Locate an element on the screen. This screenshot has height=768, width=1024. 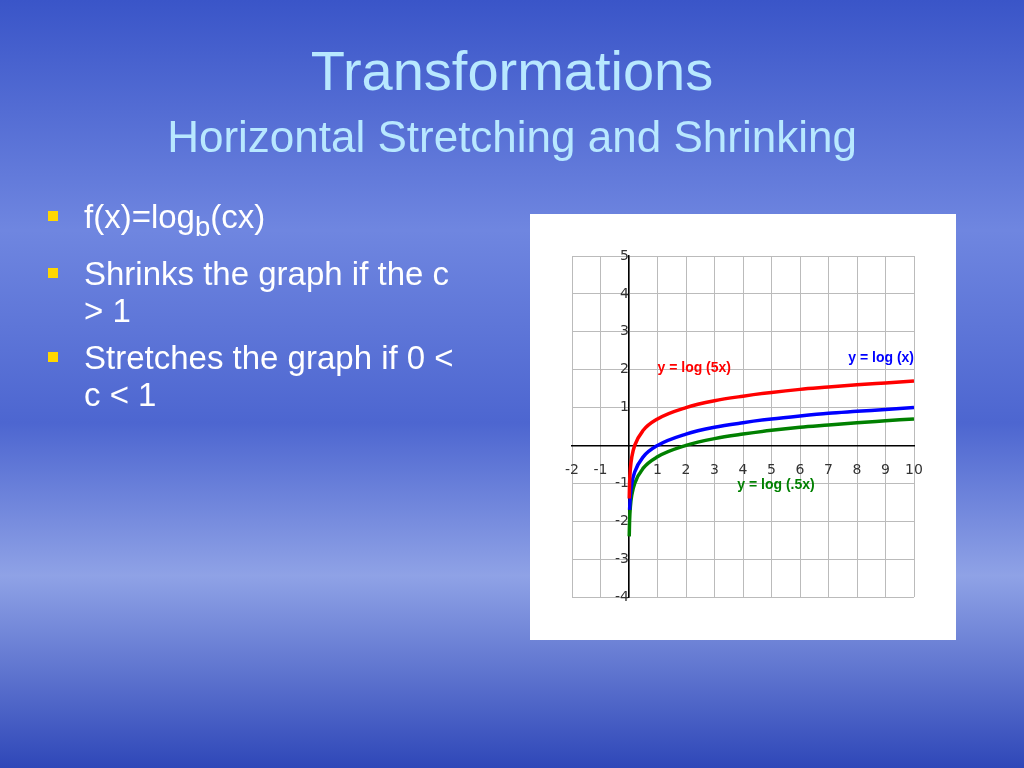
x-tick-label: 6 is located at coordinates (800, 469).